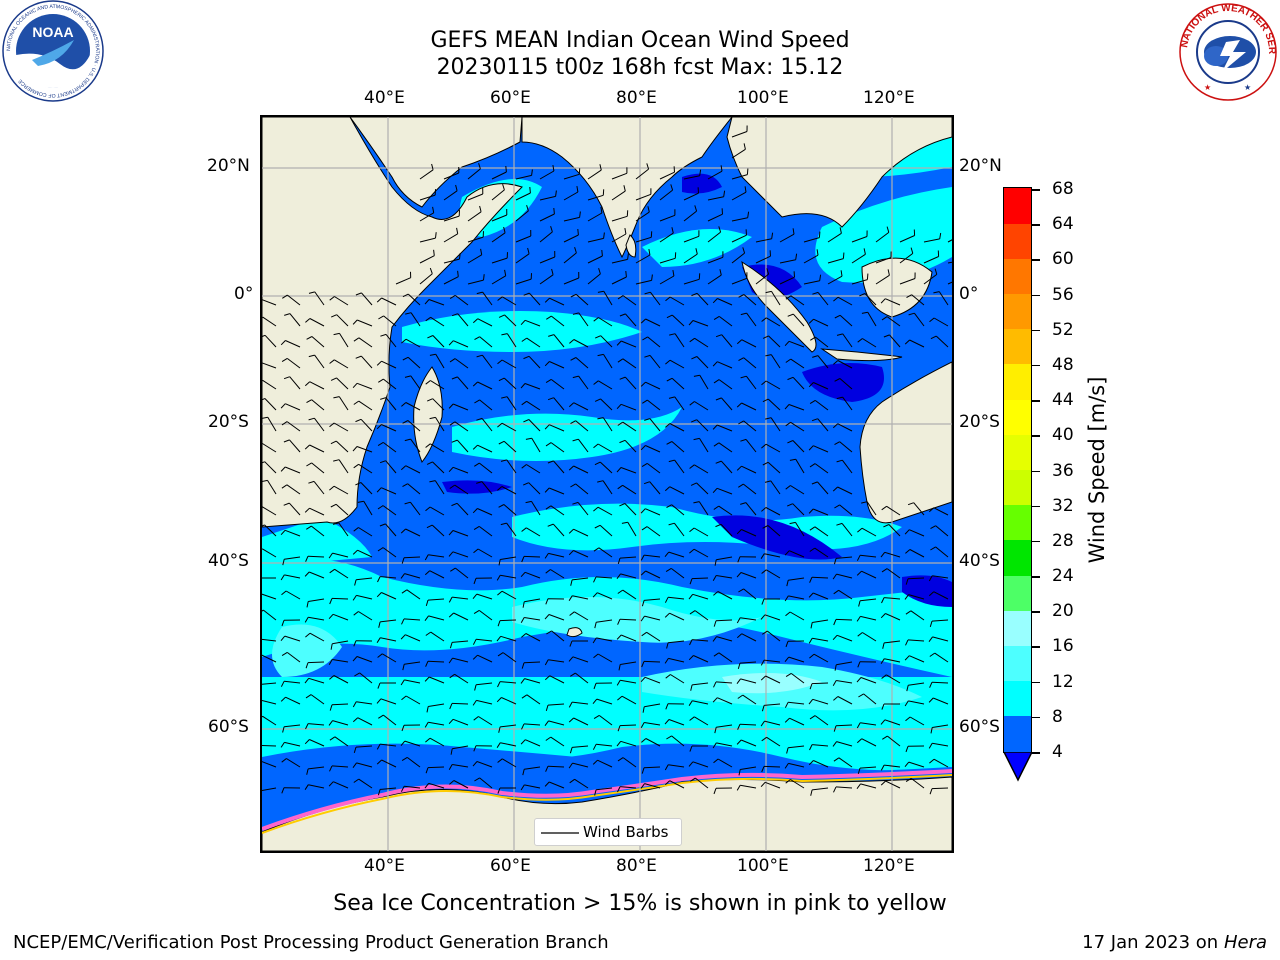 Image resolution: width=1280 pixels, height=960 pixels. What do you see at coordinates (626, 832) in the screenshot?
I see `legend-label: Wind Barbs` at bounding box center [626, 832].